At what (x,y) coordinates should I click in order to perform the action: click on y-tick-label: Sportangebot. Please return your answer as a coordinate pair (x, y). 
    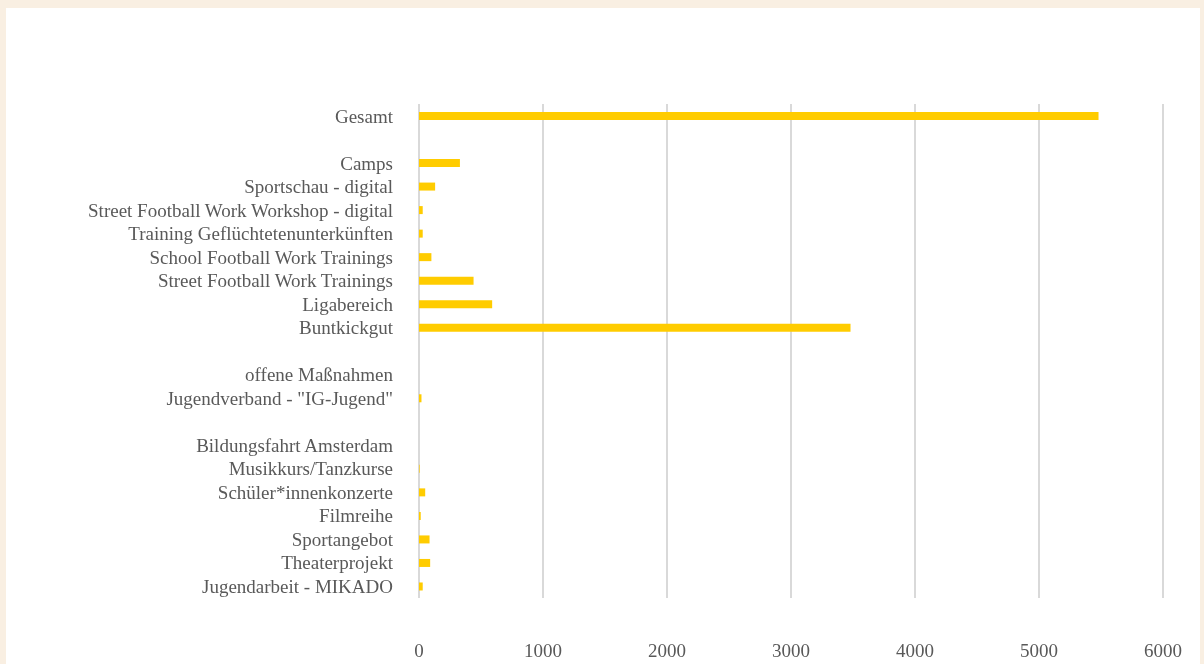
    Looking at the image, I should click on (342, 539).